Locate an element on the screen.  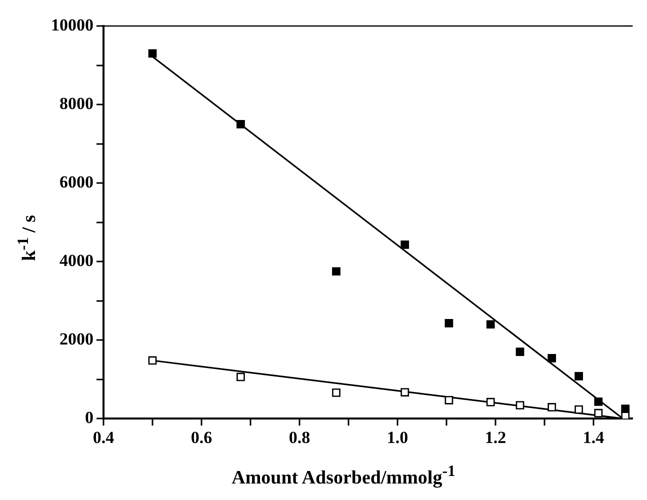
text: 1.0 is located at coordinates (397, 438).